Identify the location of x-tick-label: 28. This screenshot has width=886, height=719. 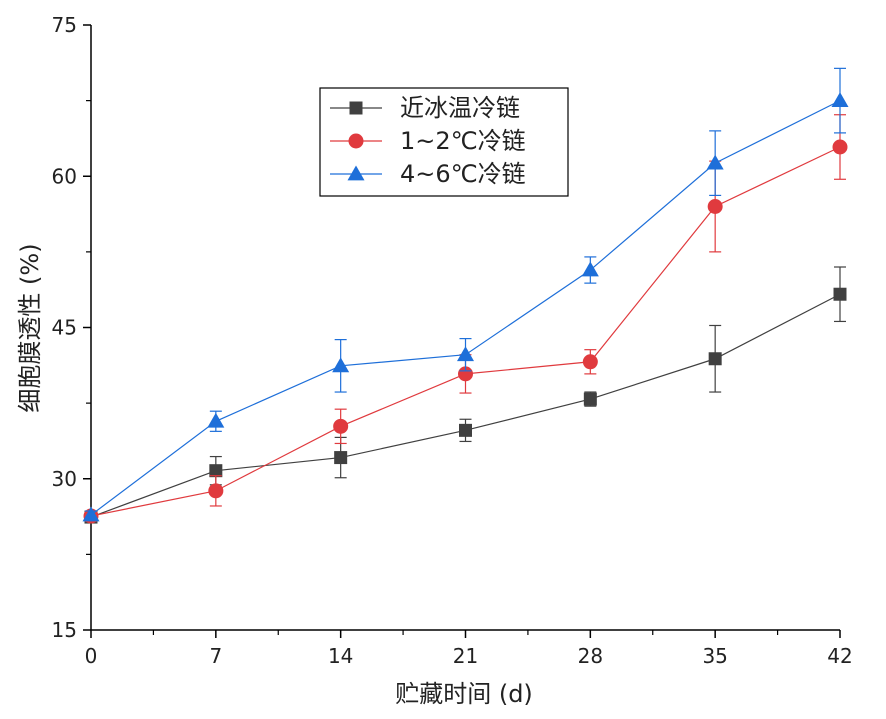
(590, 656).